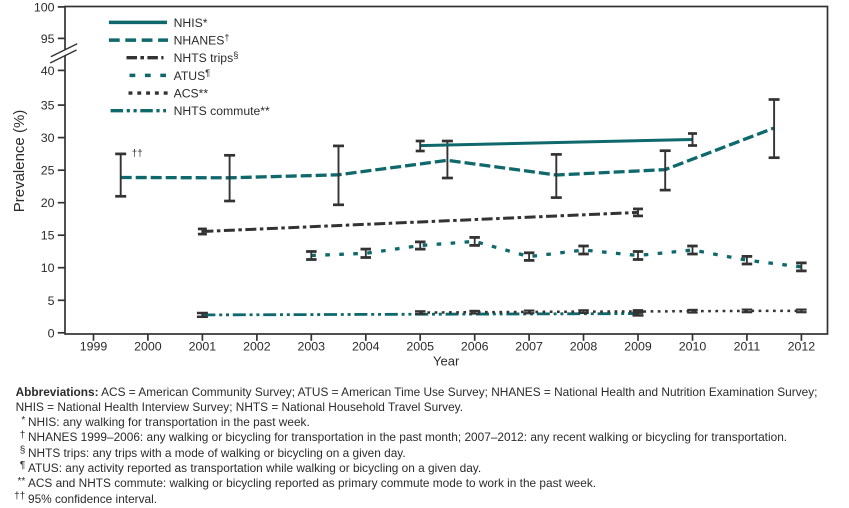 This screenshot has height=508, width=849. What do you see at coordinates (148, 347) in the screenshot?
I see `svg-text: 2000` at bounding box center [148, 347].